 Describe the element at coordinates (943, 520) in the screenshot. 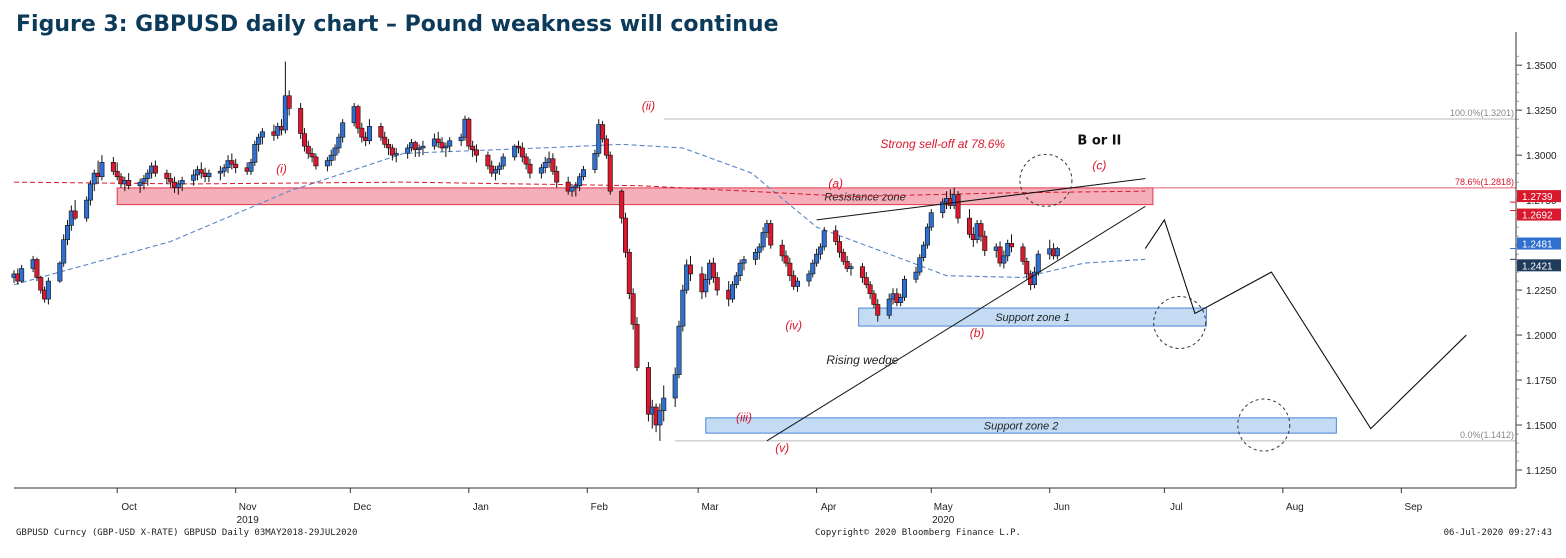

I see `x-year-label: 2020` at that location.